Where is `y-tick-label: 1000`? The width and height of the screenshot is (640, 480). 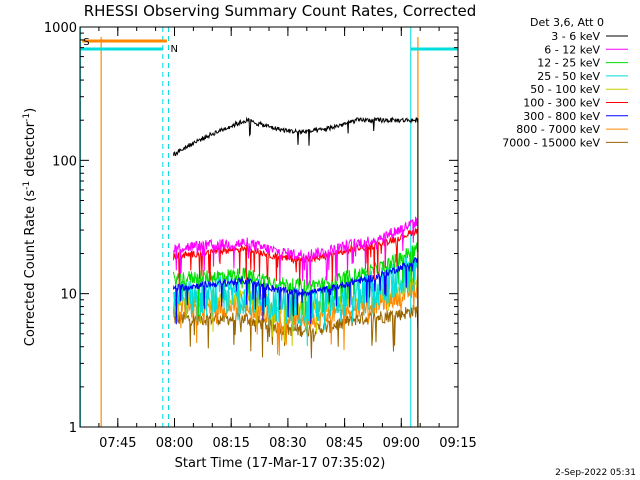
y-tick-label: 1000 is located at coordinates (60, 28).